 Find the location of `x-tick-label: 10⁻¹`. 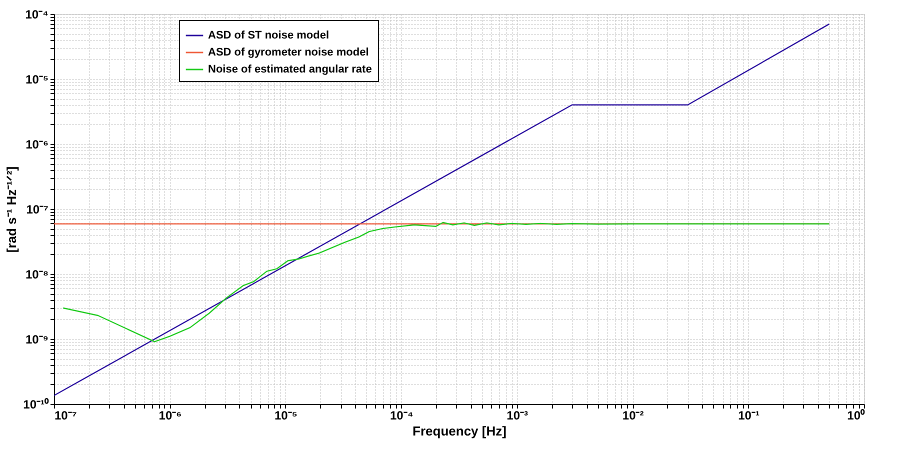

x-tick-label: 10⁻¹ is located at coordinates (749, 415).